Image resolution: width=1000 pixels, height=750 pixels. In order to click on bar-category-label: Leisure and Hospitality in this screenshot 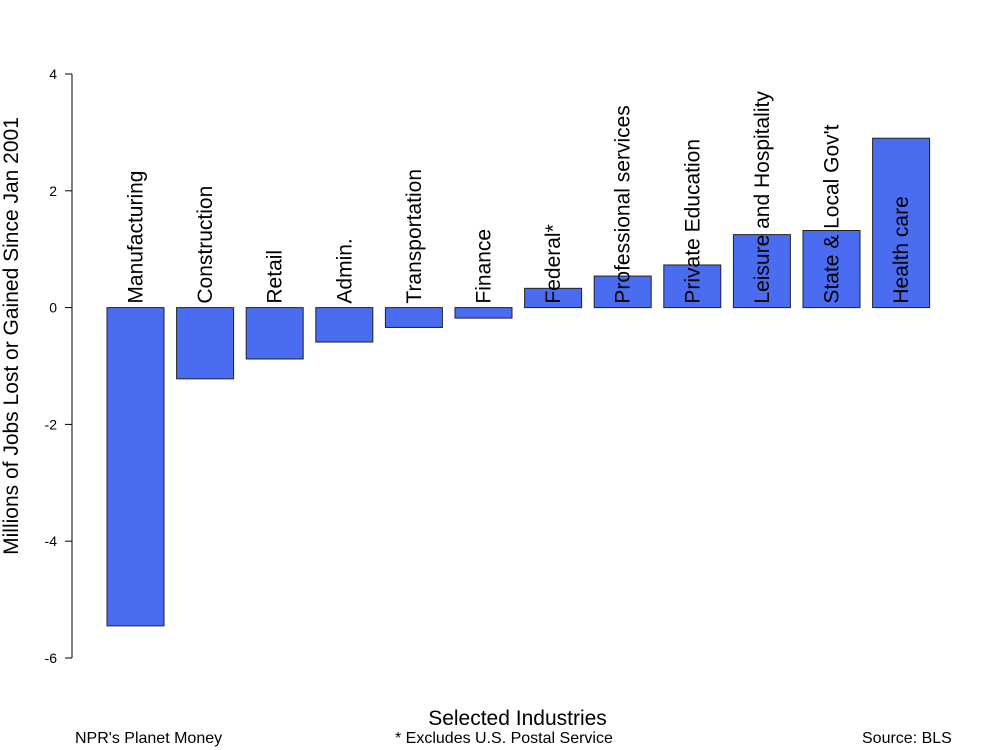, I will do `click(762, 197)`.